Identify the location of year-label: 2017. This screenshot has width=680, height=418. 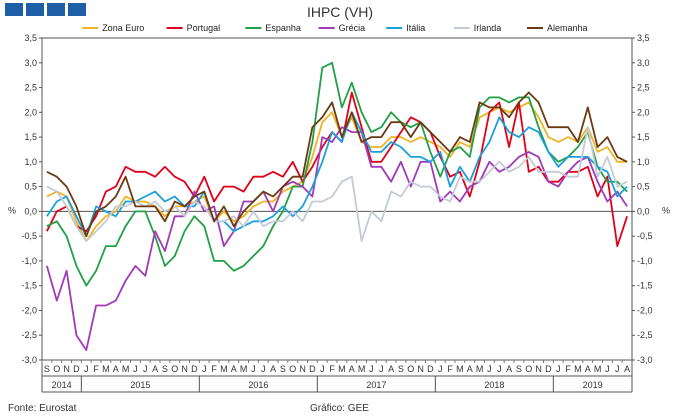
(376, 385).